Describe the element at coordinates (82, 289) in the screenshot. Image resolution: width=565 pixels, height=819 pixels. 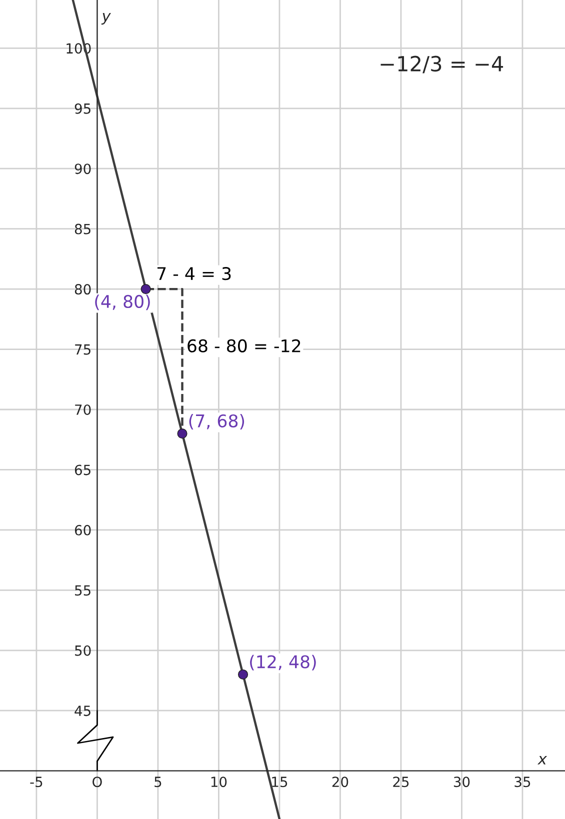
I see `y-tick-label: 80` at that location.